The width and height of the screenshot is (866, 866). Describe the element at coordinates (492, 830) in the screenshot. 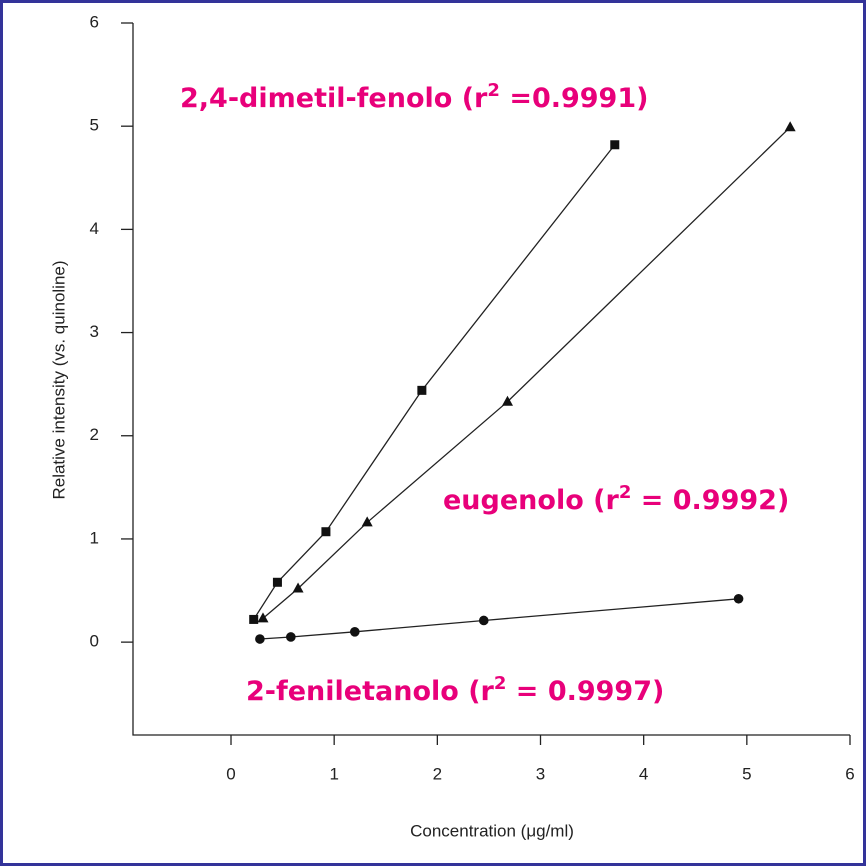

I see `x-axis-label: Concentration (μg/ml)` at that location.